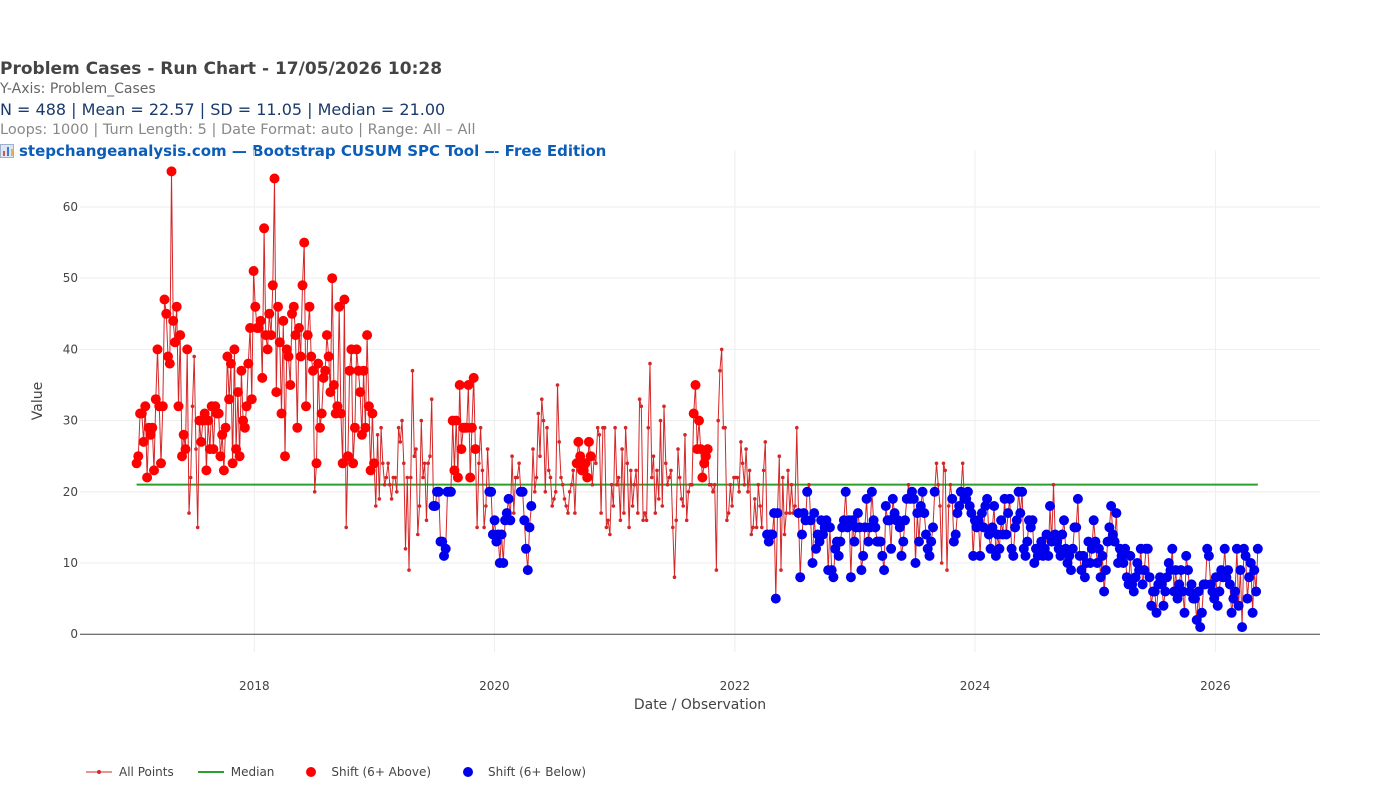 This screenshot has width=1400, height=800. I want to click on y-tick-label: 0, so click(74, 634).